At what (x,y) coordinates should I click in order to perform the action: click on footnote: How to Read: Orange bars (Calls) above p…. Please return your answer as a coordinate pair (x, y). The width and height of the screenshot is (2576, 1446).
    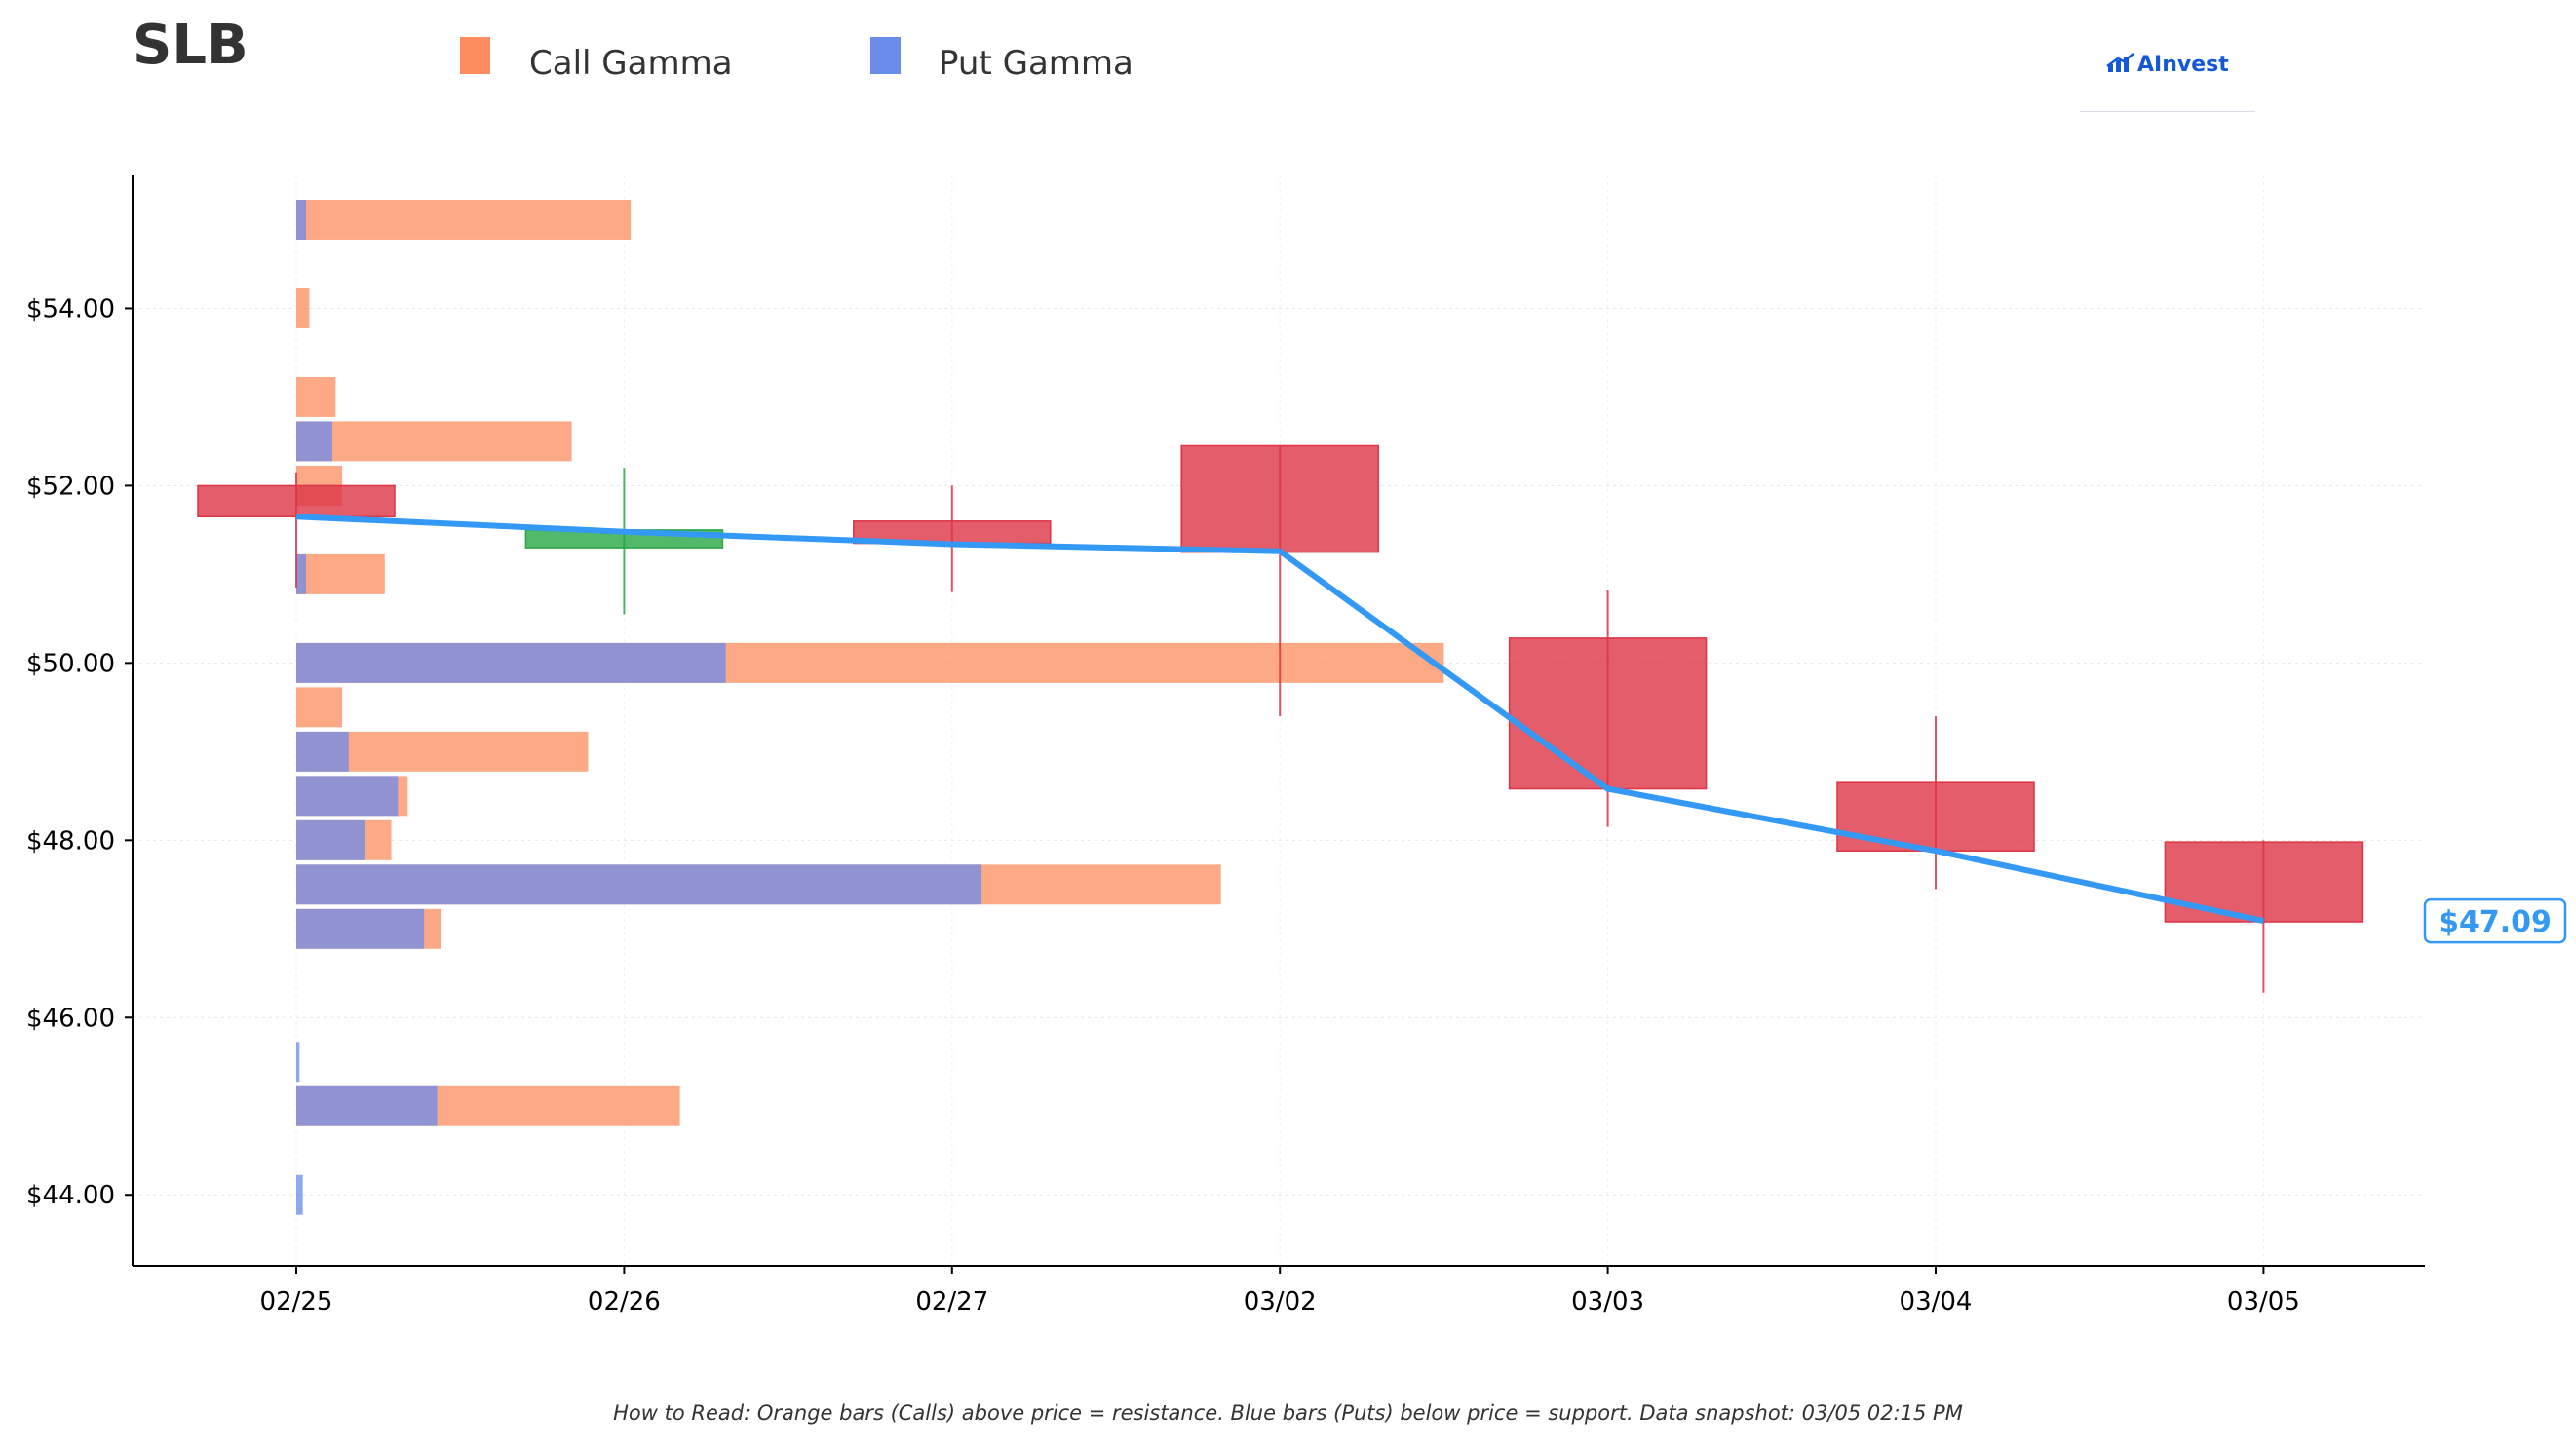
    Looking at the image, I should click on (1288, 1413).